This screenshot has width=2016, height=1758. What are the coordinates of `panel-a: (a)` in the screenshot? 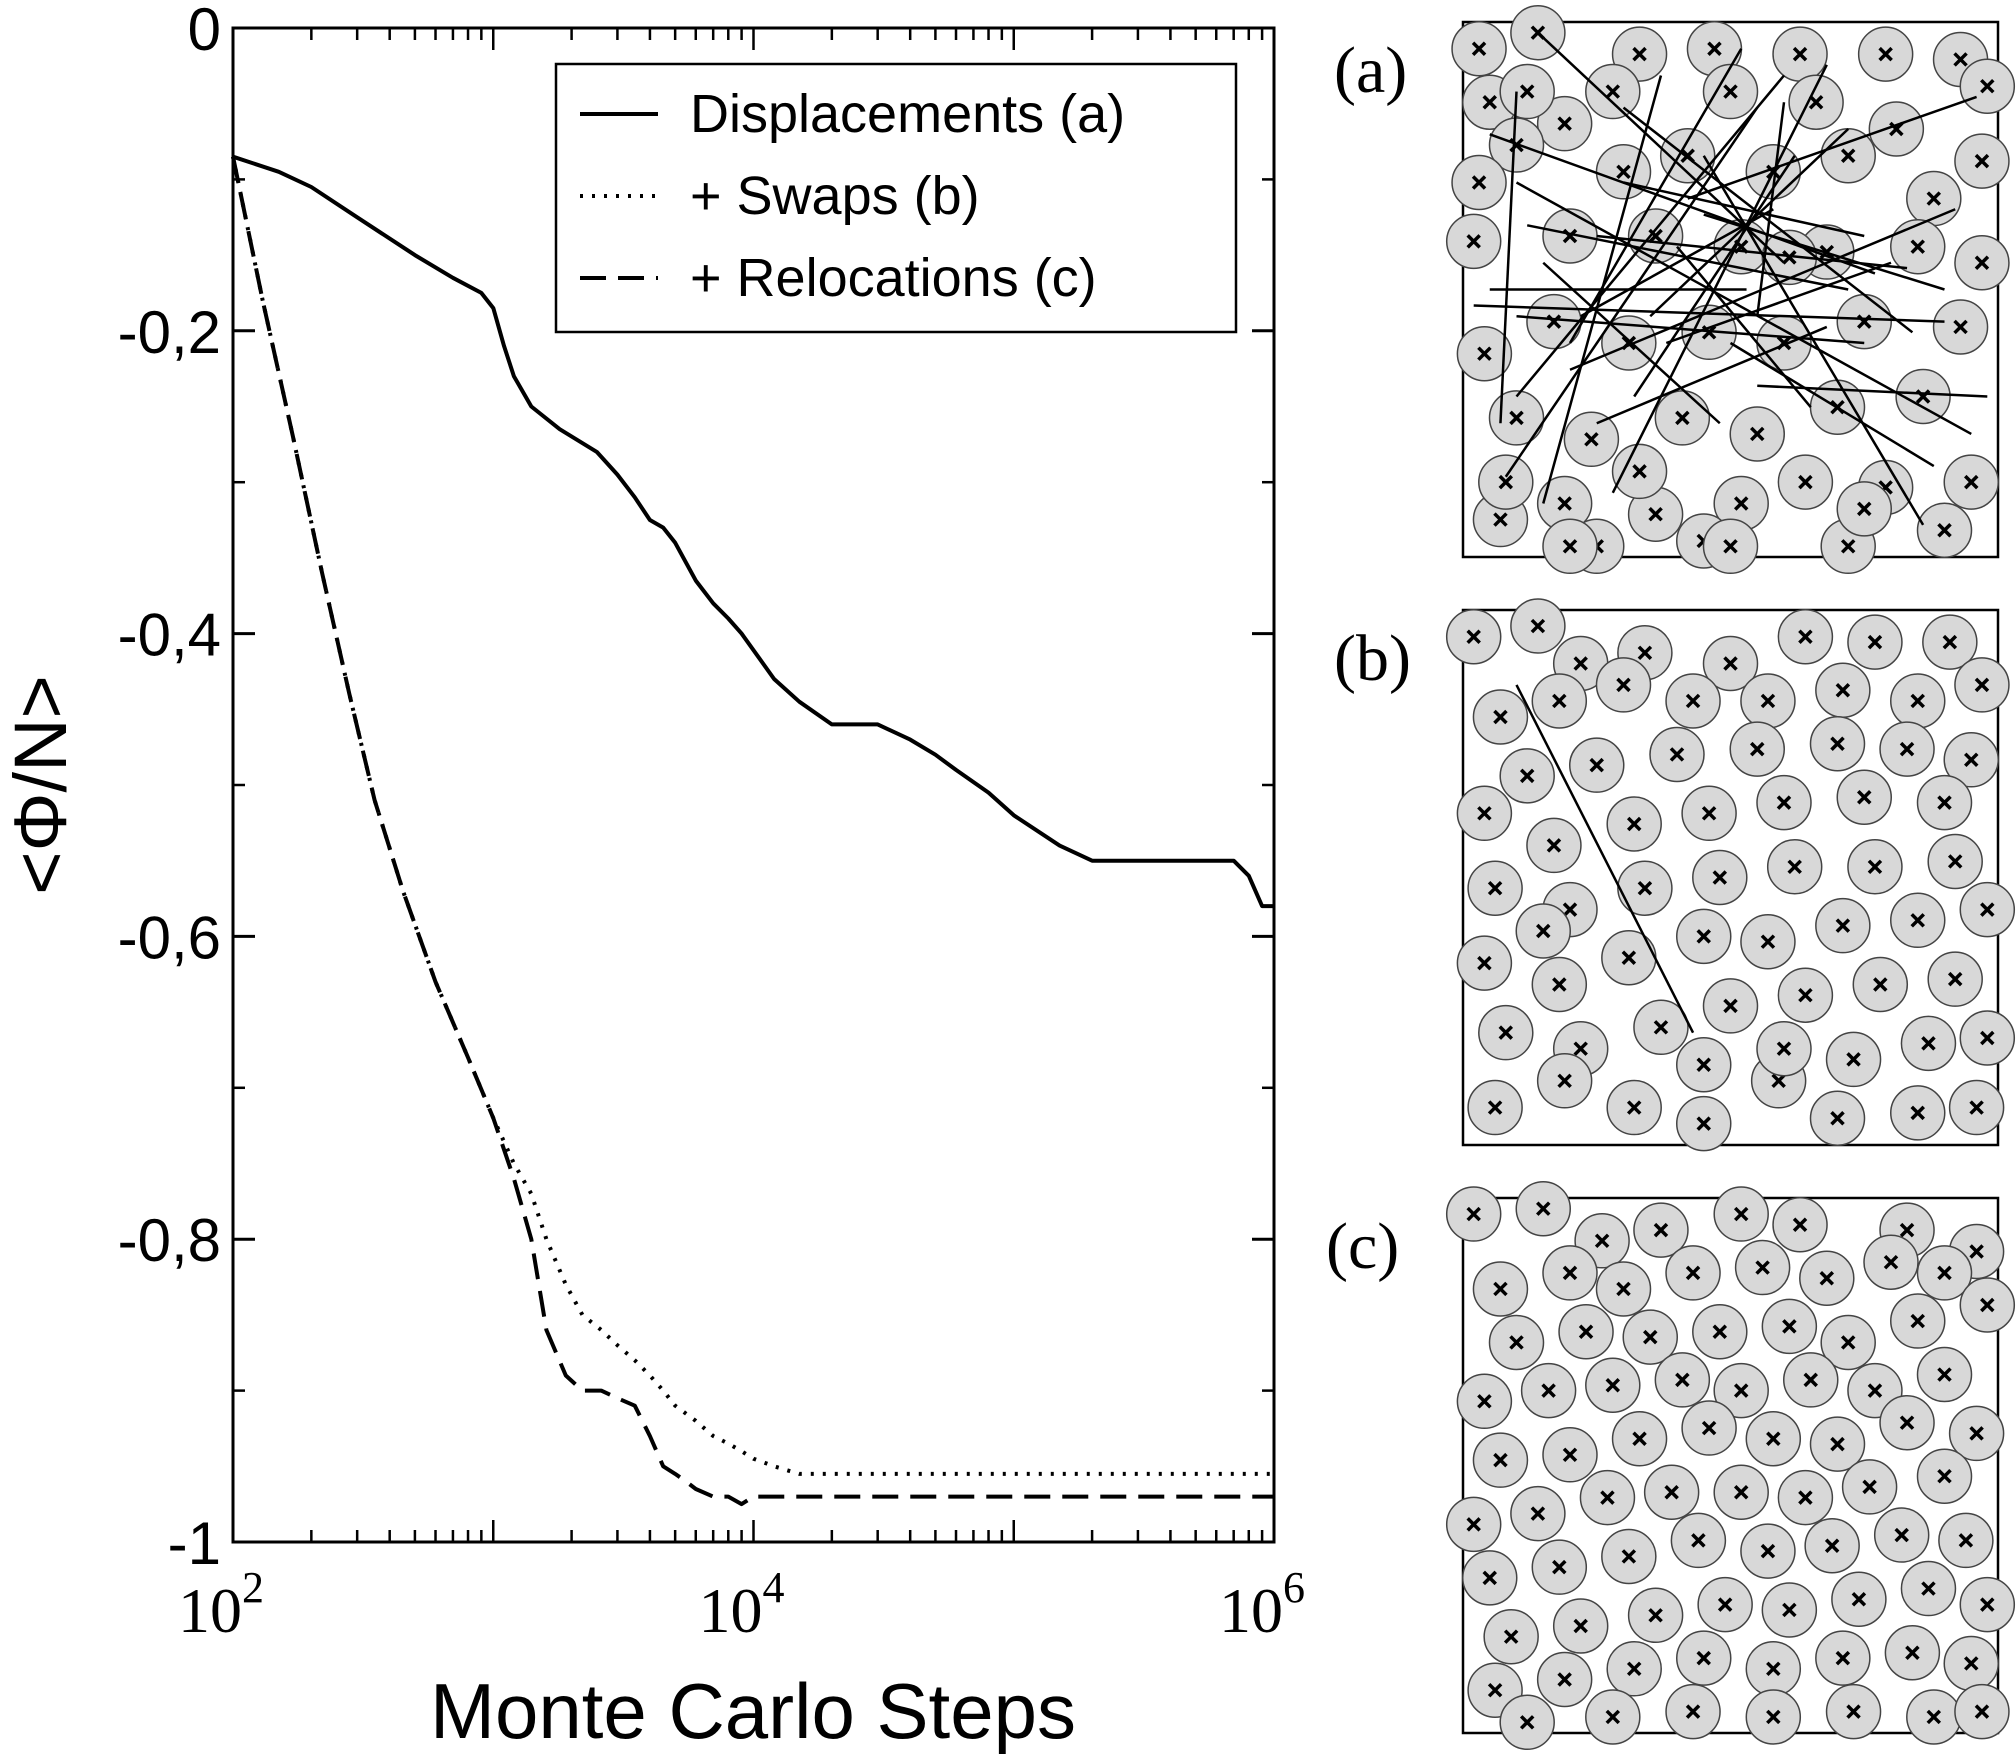 It's located at (1675, 289).